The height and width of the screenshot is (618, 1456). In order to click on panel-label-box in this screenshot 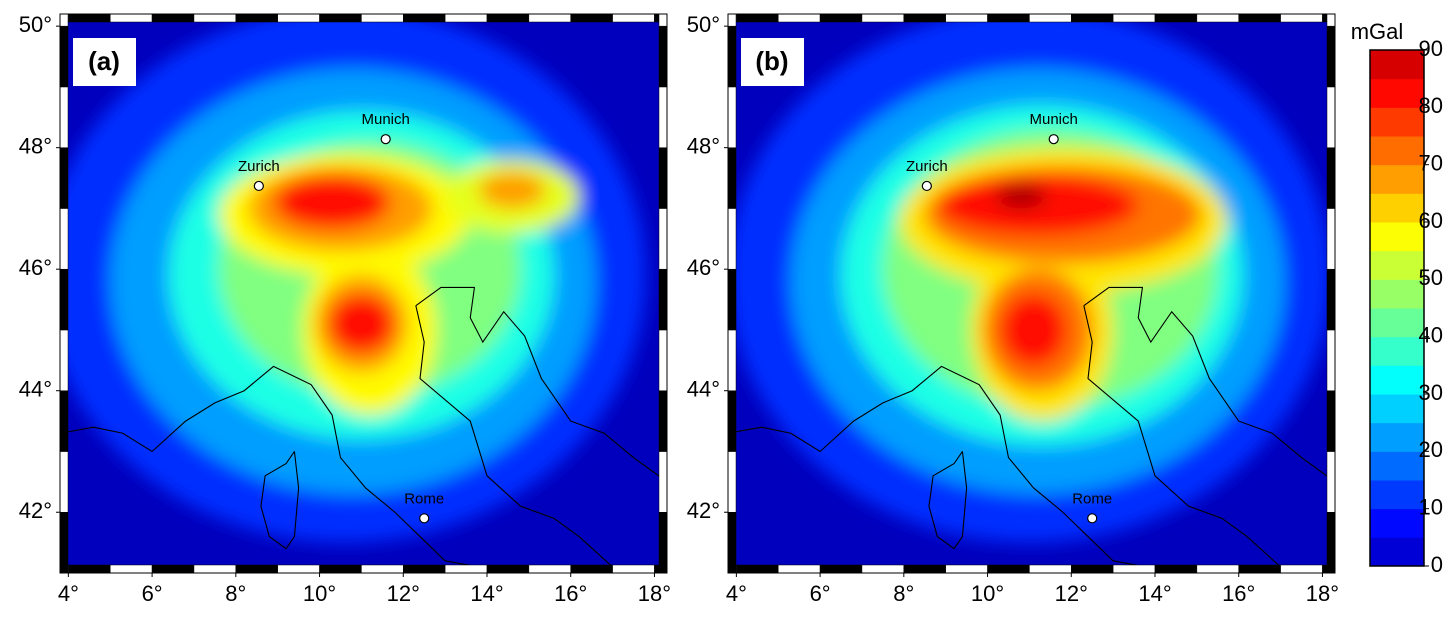, I will do `click(772, 62)`.